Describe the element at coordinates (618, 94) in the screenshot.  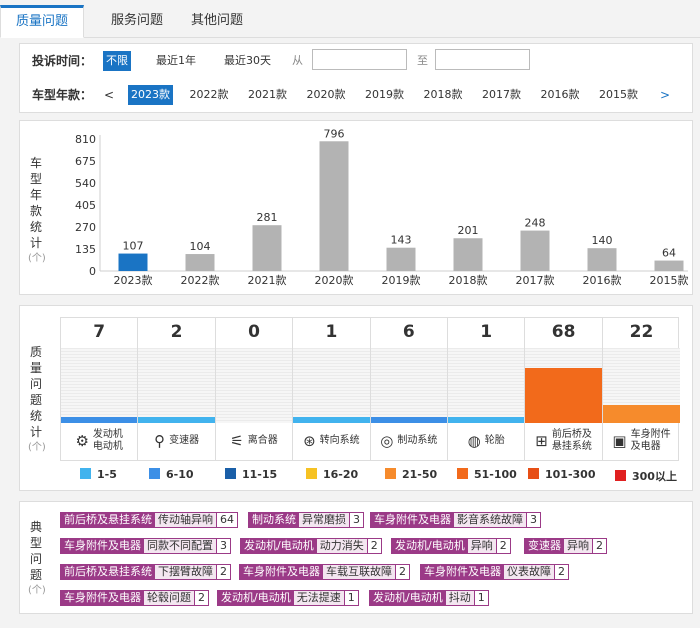
I see `year-option-2015: 2015款` at that location.